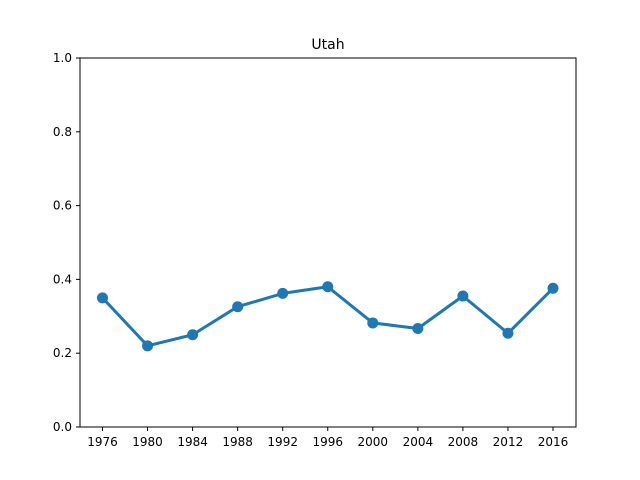 This screenshot has width=640, height=480. I want to click on x-tick-label: 1988, so click(237, 442).